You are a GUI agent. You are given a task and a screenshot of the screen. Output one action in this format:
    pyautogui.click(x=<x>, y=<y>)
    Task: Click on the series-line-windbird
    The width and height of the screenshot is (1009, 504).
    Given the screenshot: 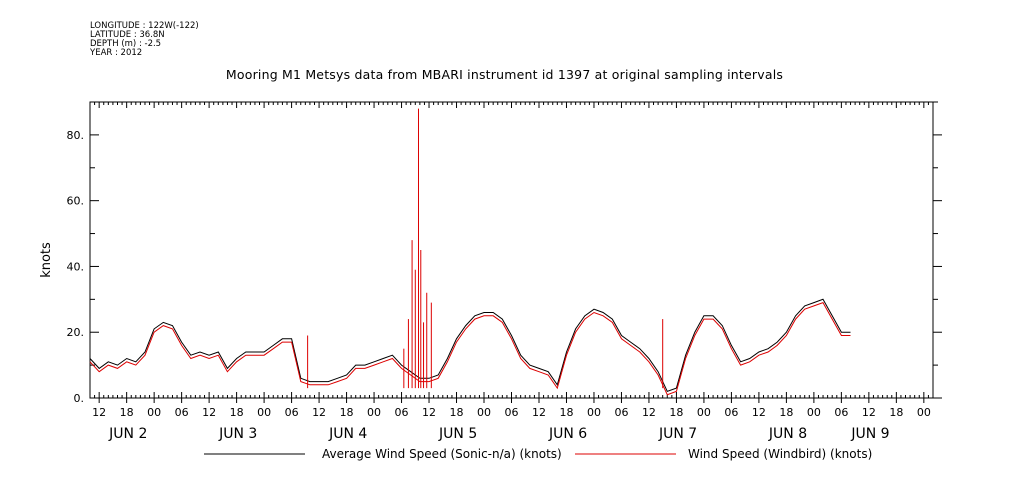 What is the action you would take?
    pyautogui.click(x=470, y=348)
    